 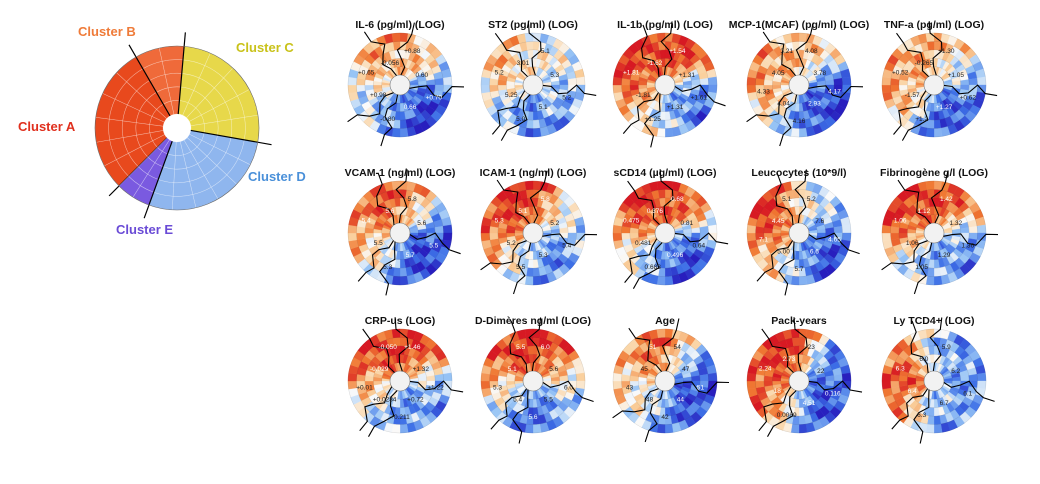 What do you see at coordinates (900, 221) in the screenshot?
I see `data-label: 1.06` at bounding box center [900, 221].